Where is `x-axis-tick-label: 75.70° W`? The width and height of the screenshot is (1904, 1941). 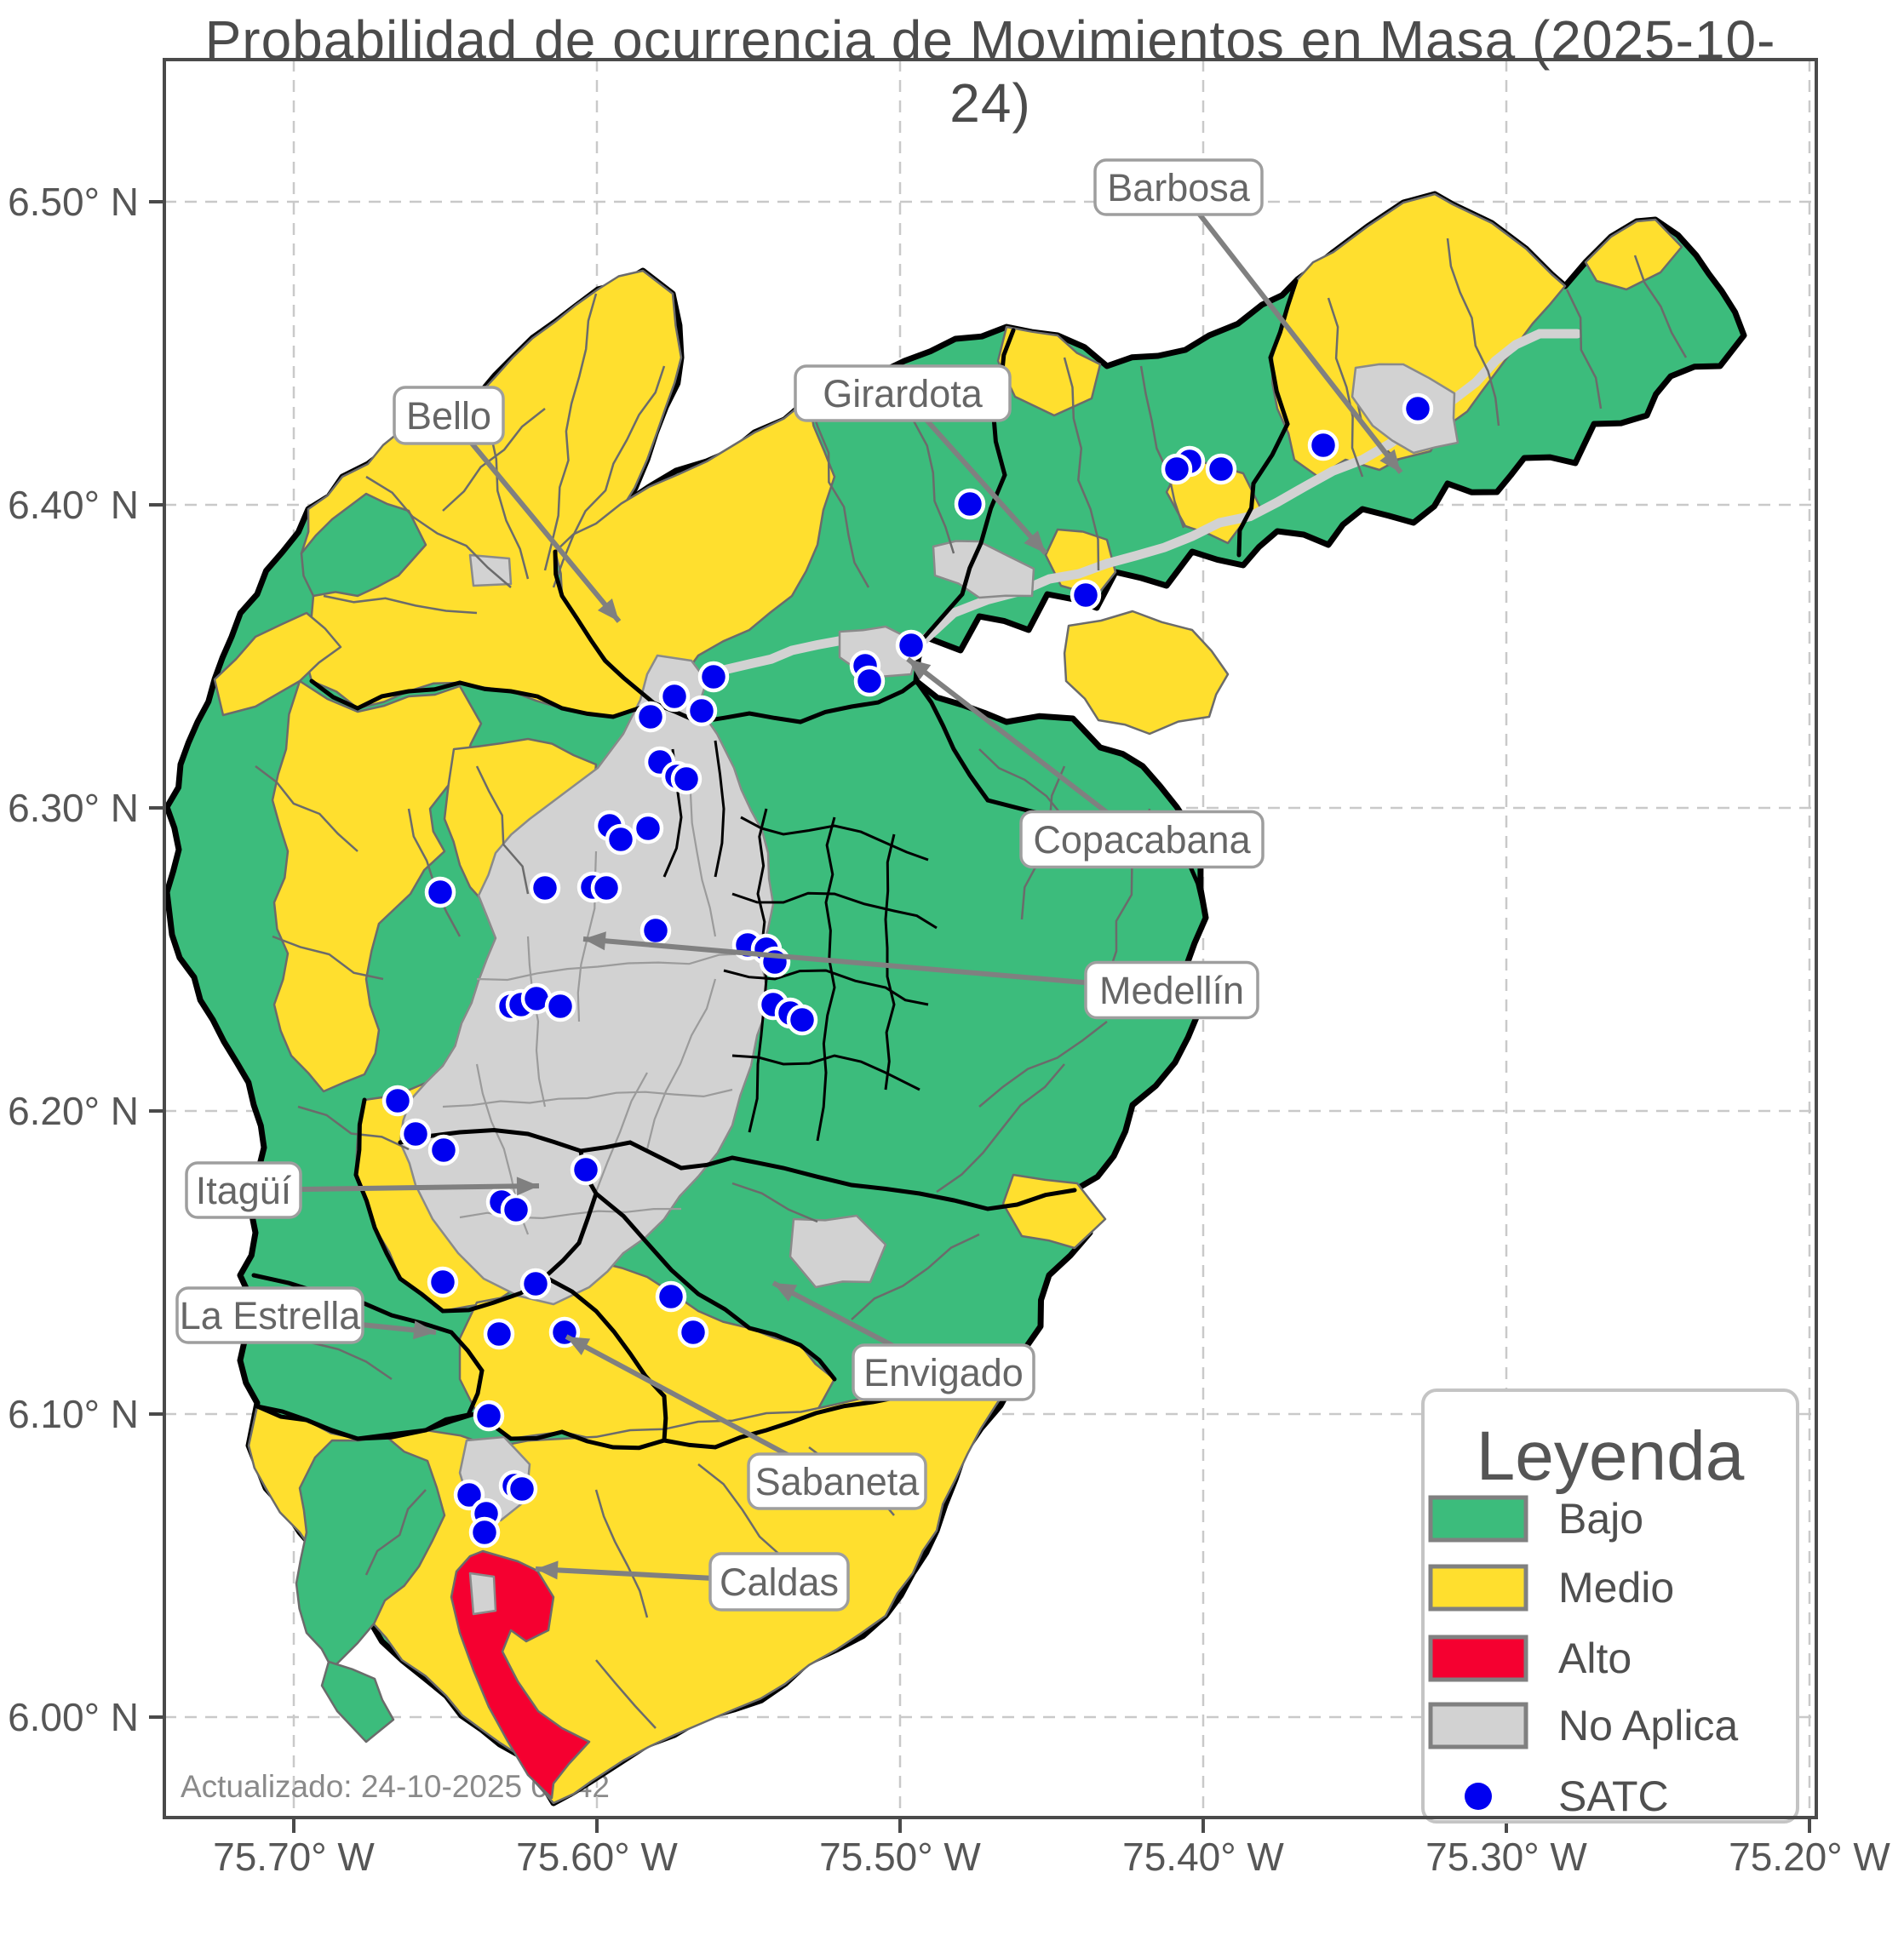
x-axis-tick-label: 75.70° W is located at coordinates (294, 1857).